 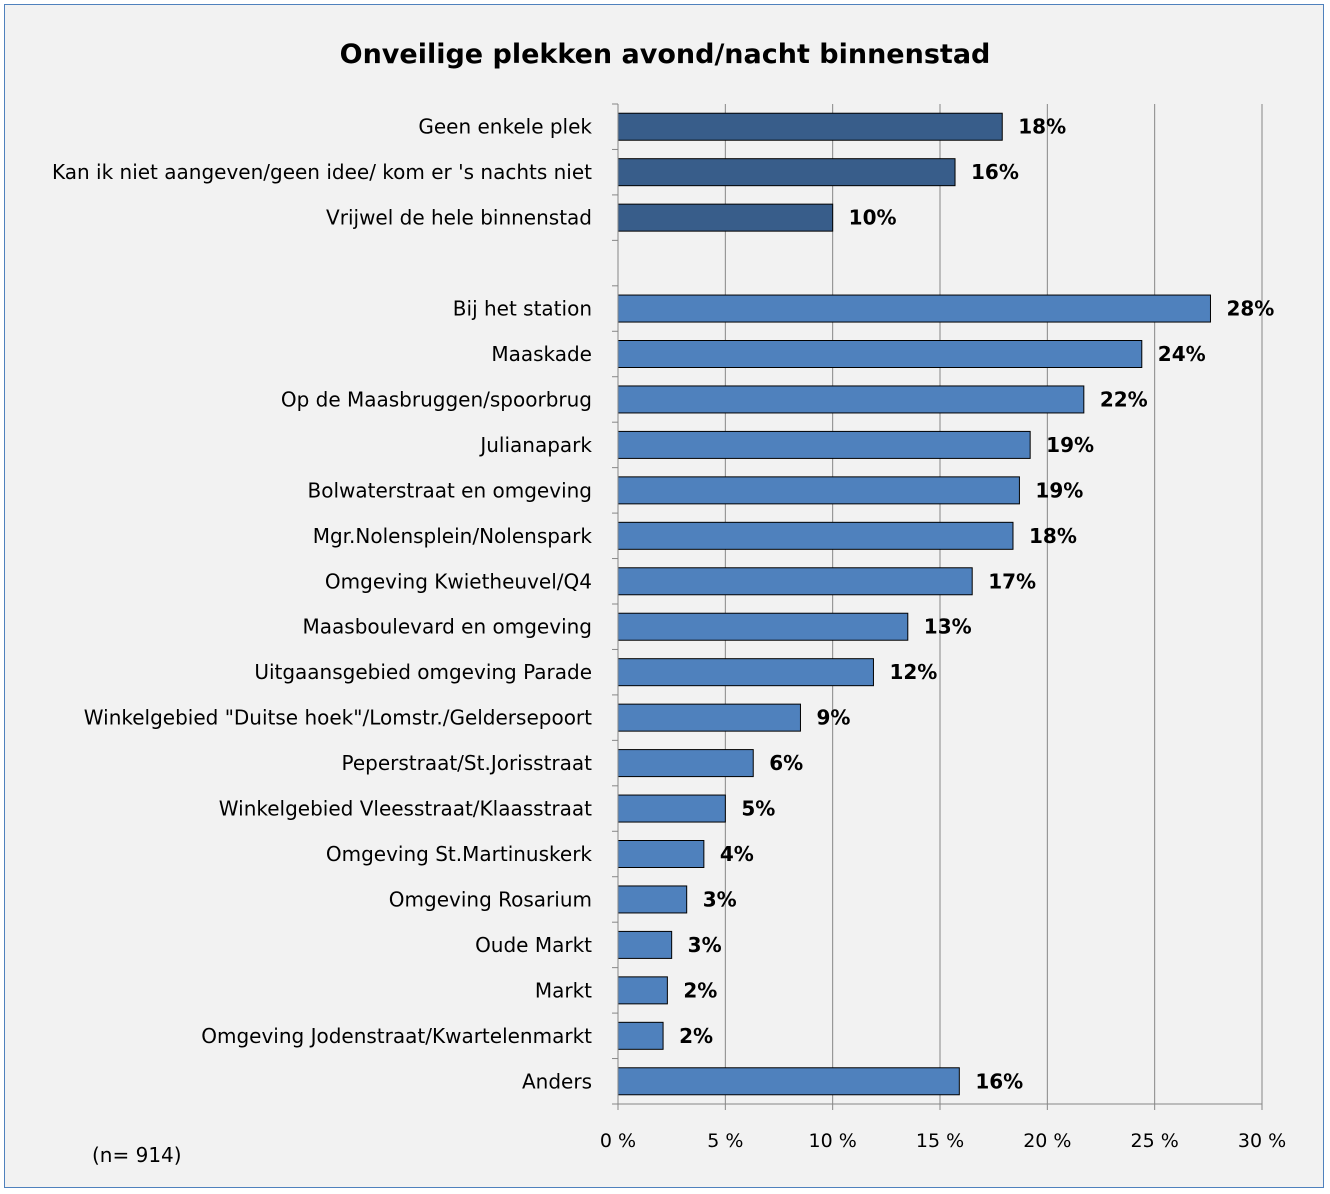 I want to click on data-label: 22%, so click(x=1124, y=399).